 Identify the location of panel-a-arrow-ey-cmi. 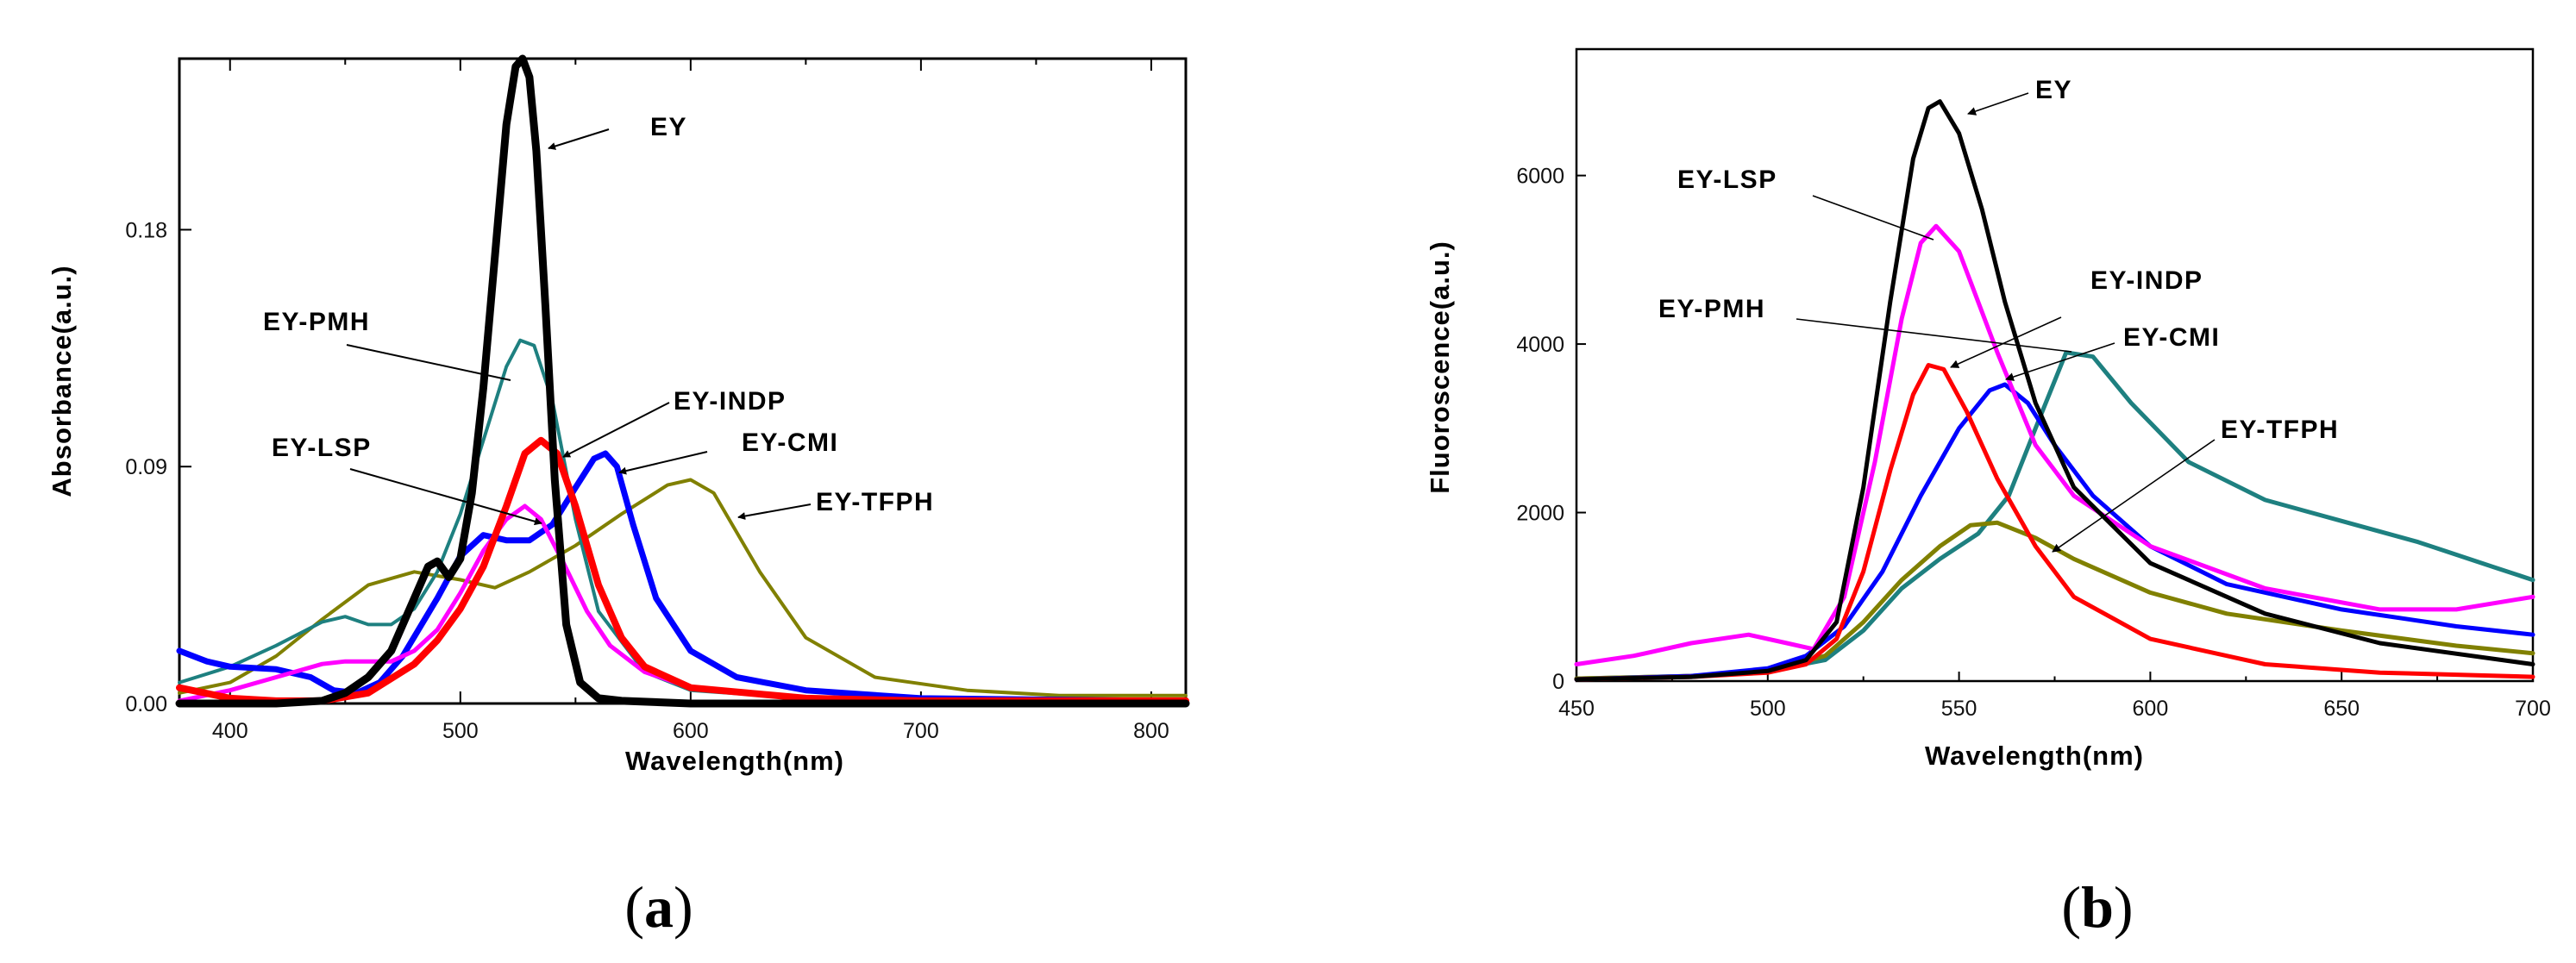
(663, 463).